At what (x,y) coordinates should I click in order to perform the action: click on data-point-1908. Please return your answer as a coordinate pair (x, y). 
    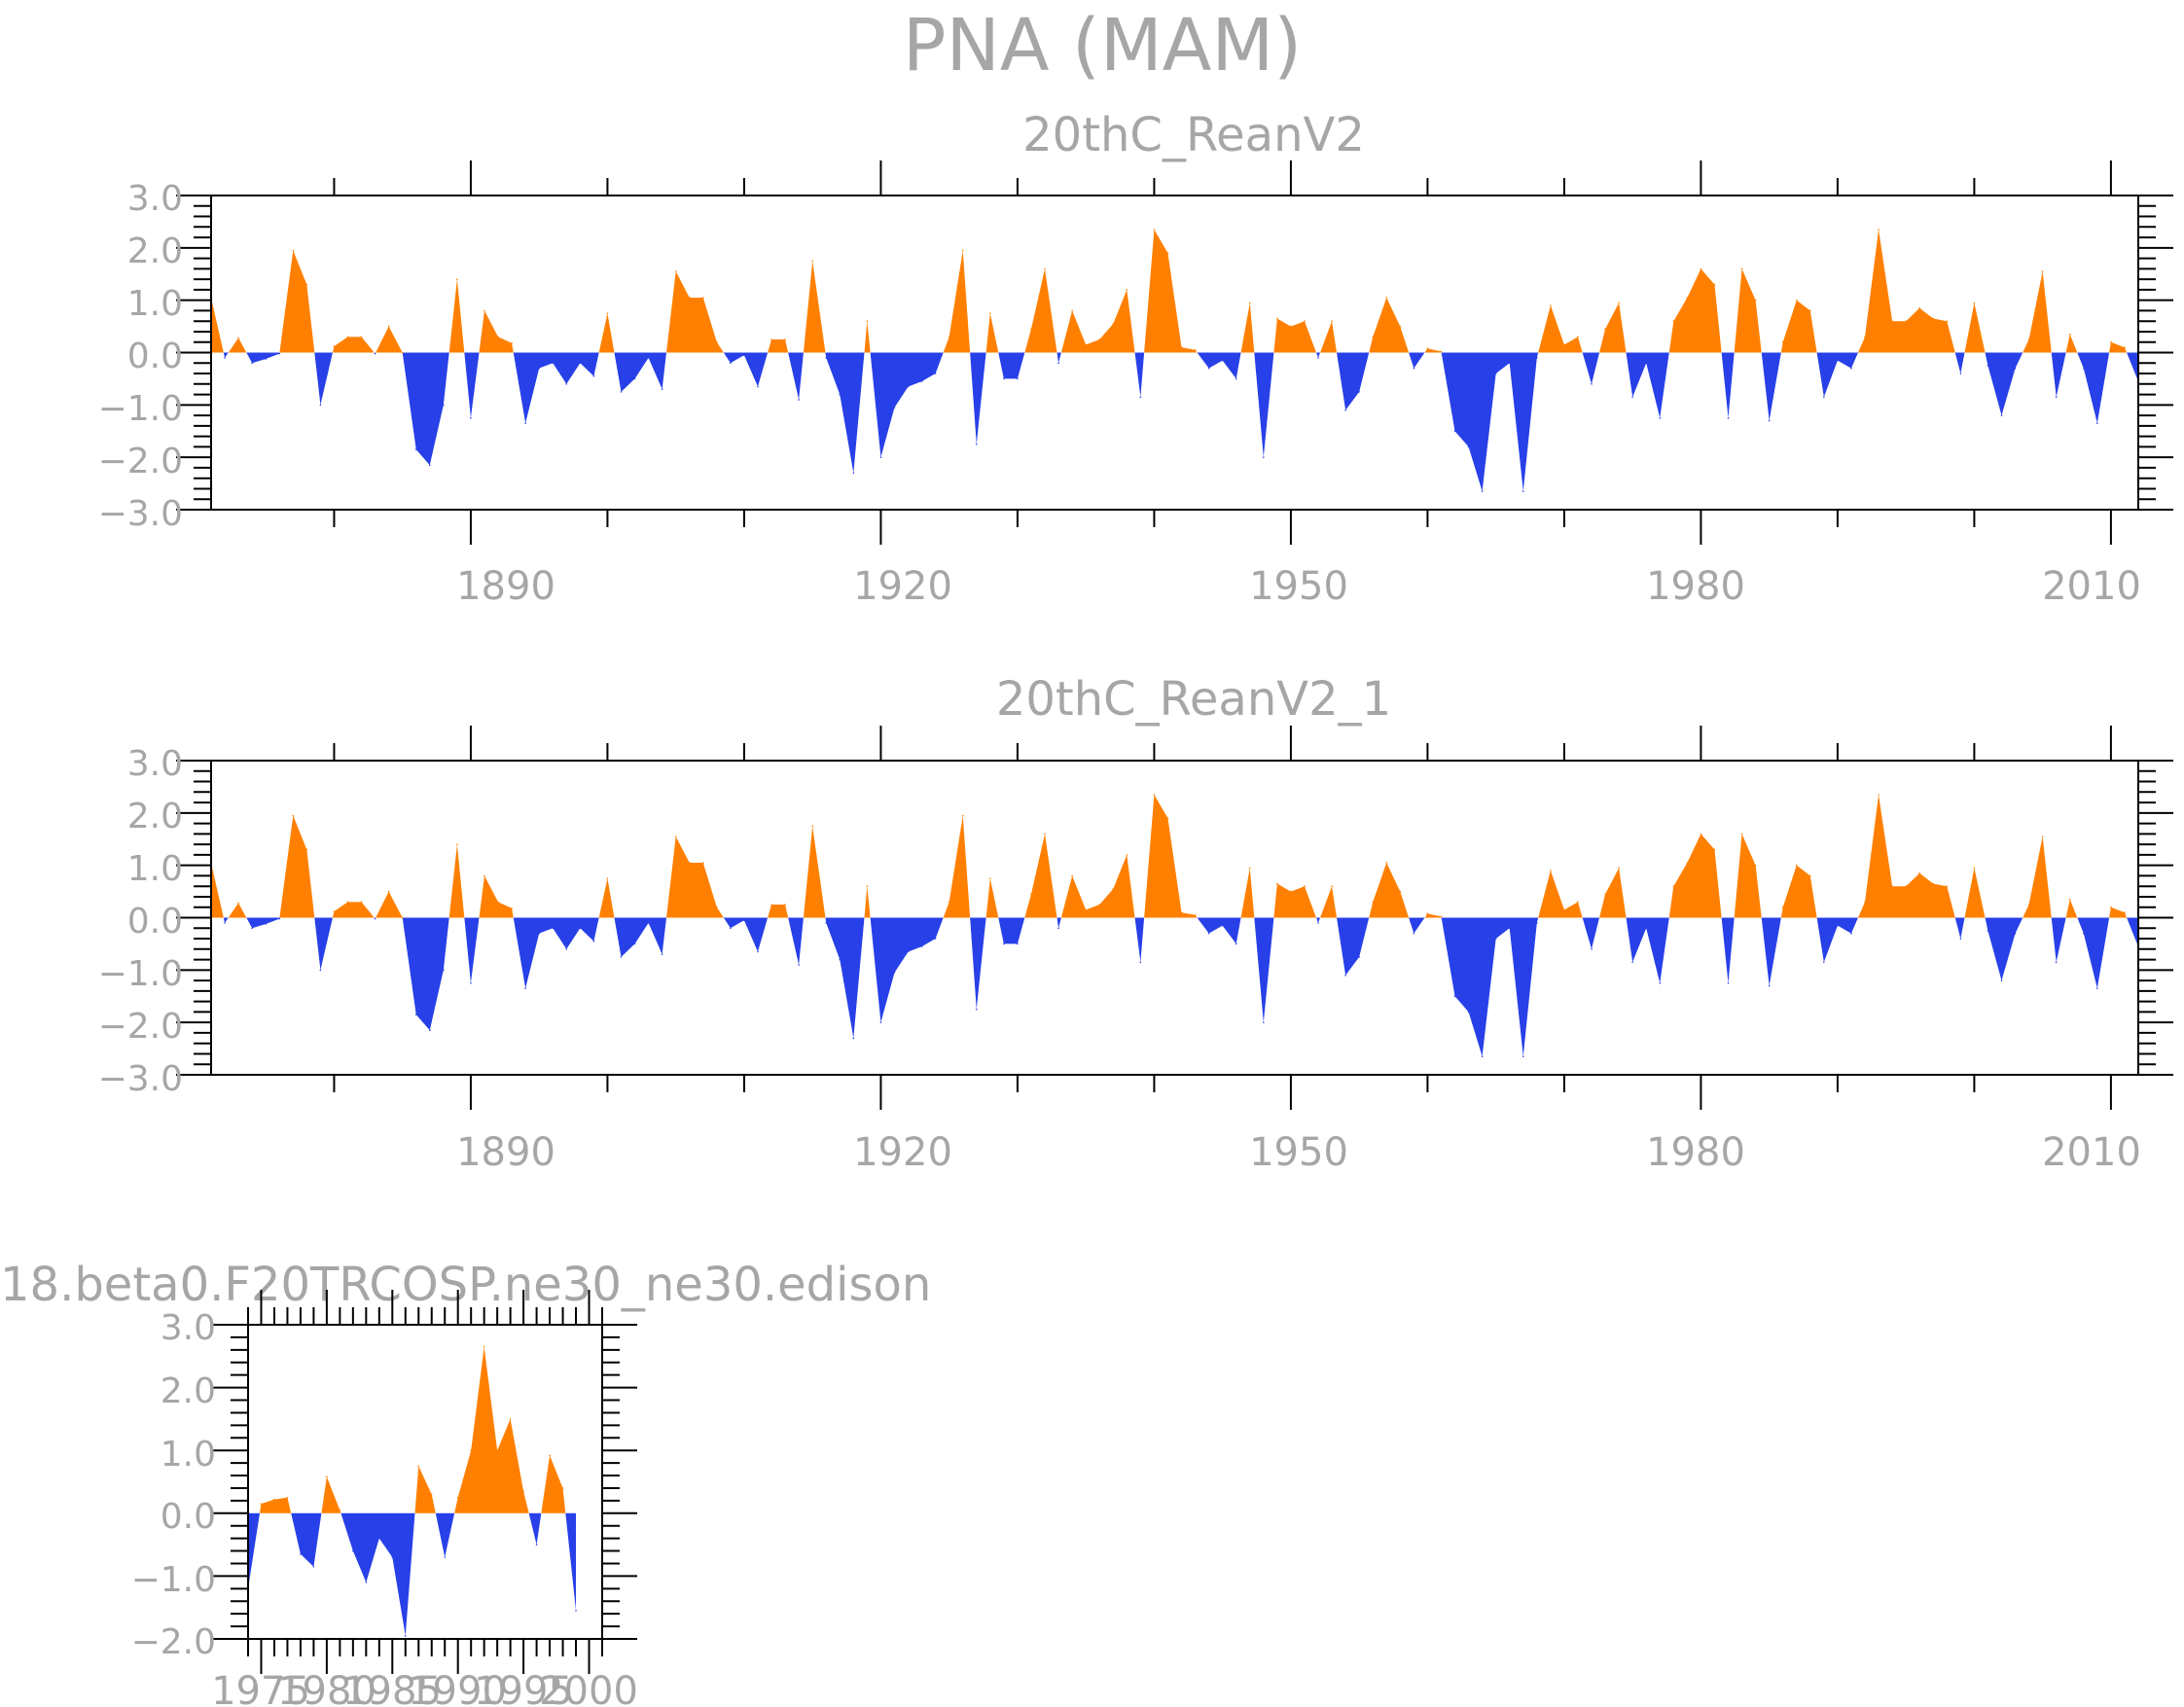
    Looking at the image, I should click on (717, 341).